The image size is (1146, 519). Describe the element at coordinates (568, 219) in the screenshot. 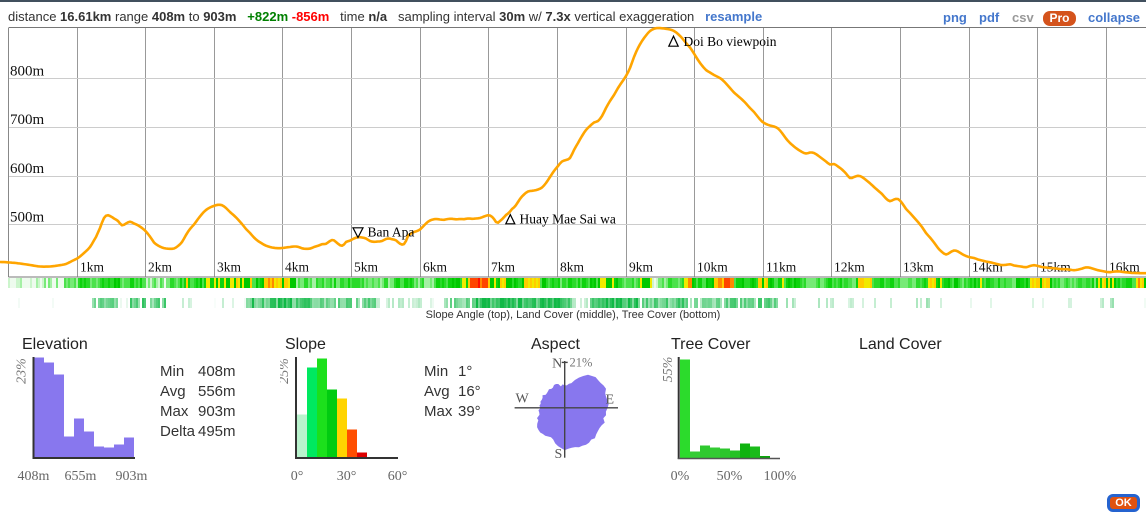

I see `svg-text: Huay Mae Sai wa` at that location.